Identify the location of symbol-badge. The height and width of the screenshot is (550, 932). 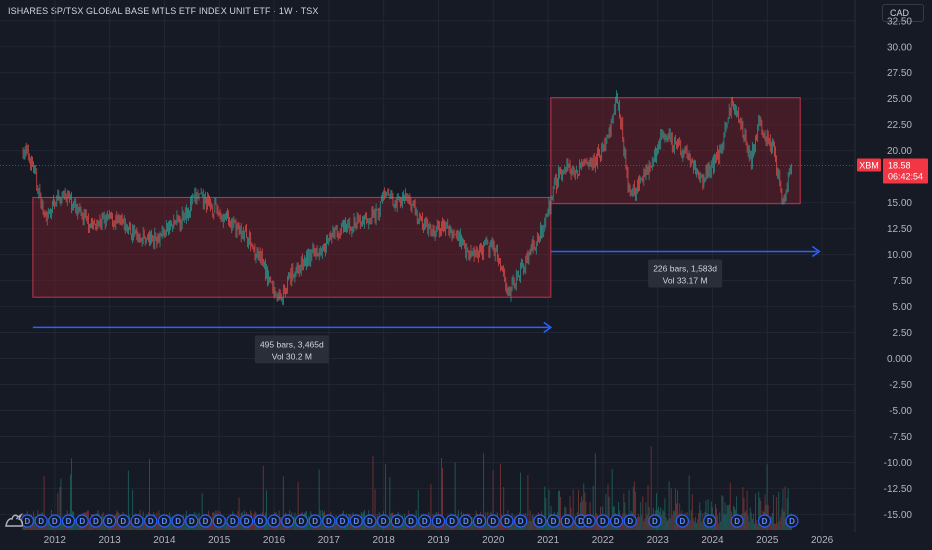
(869, 165).